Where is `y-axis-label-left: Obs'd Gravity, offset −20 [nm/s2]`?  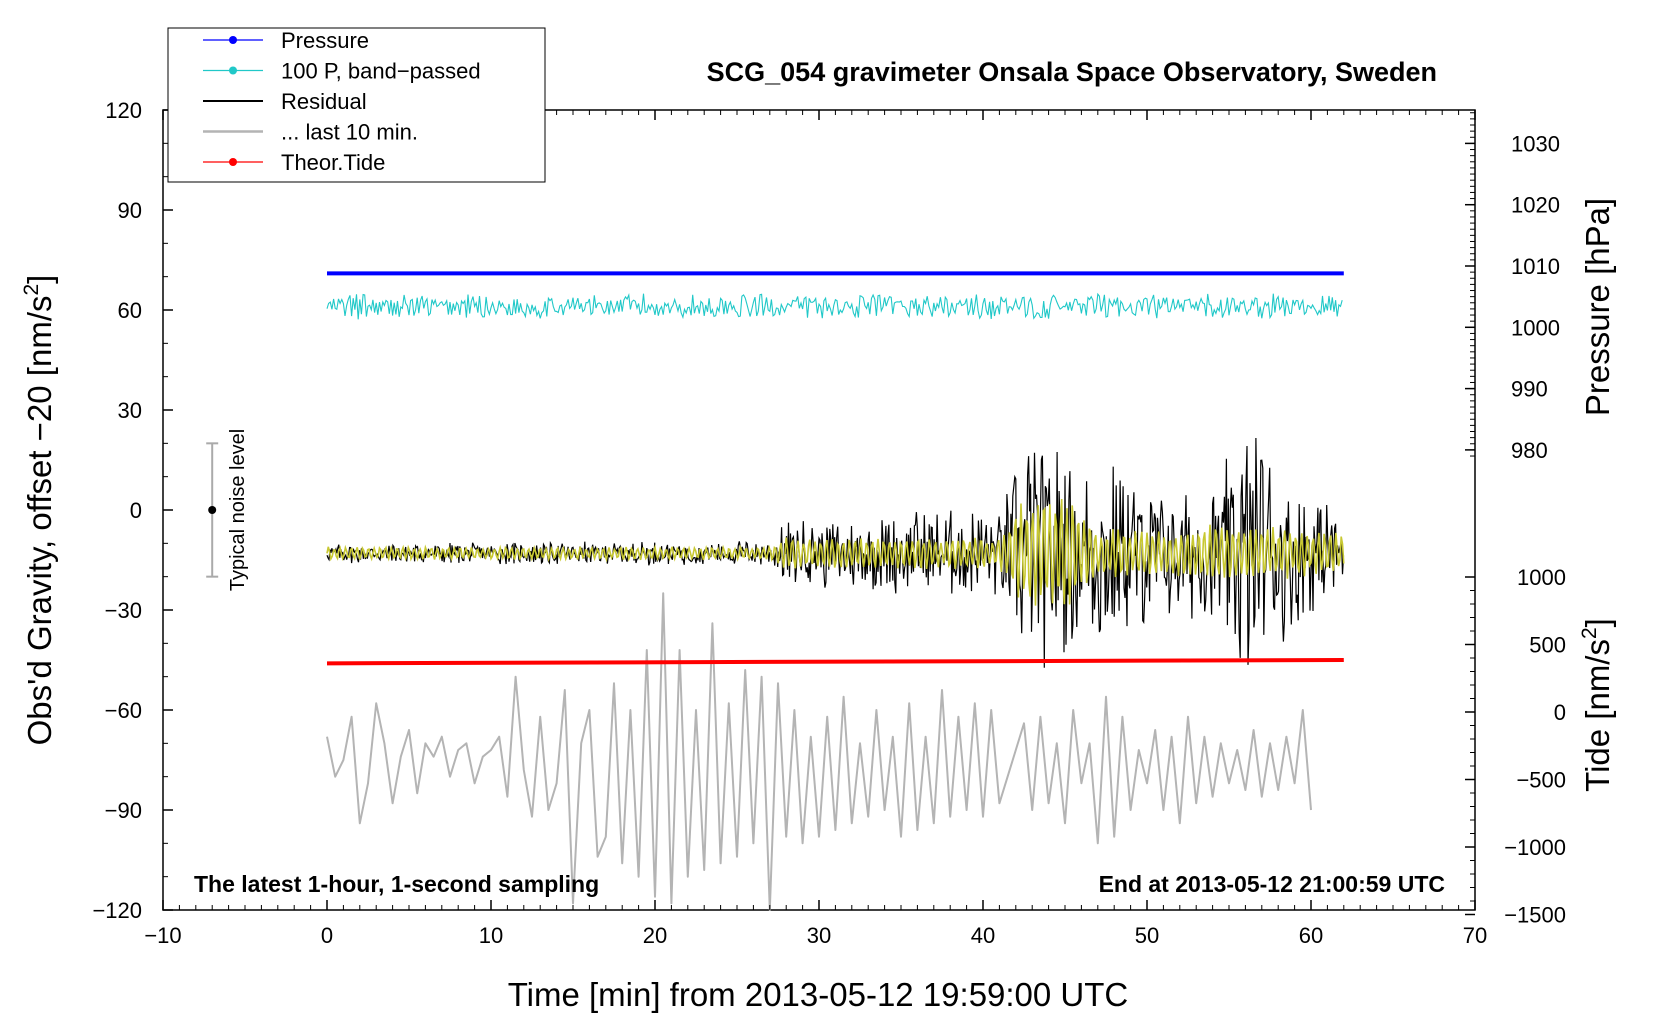 y-axis-label-left: Obs'd Gravity, offset −20 [nm/s2] is located at coordinates (39, 510).